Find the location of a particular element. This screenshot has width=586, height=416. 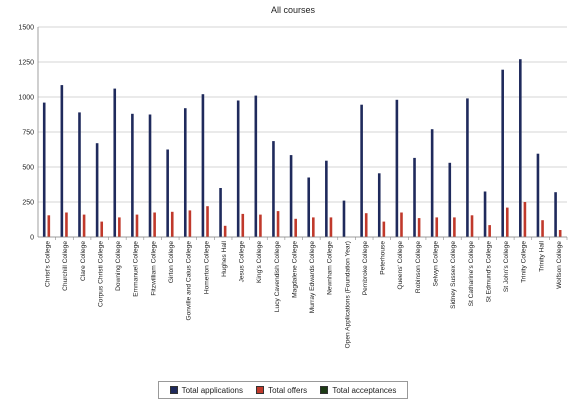

legend-item: Total offers is located at coordinates (281, 390).